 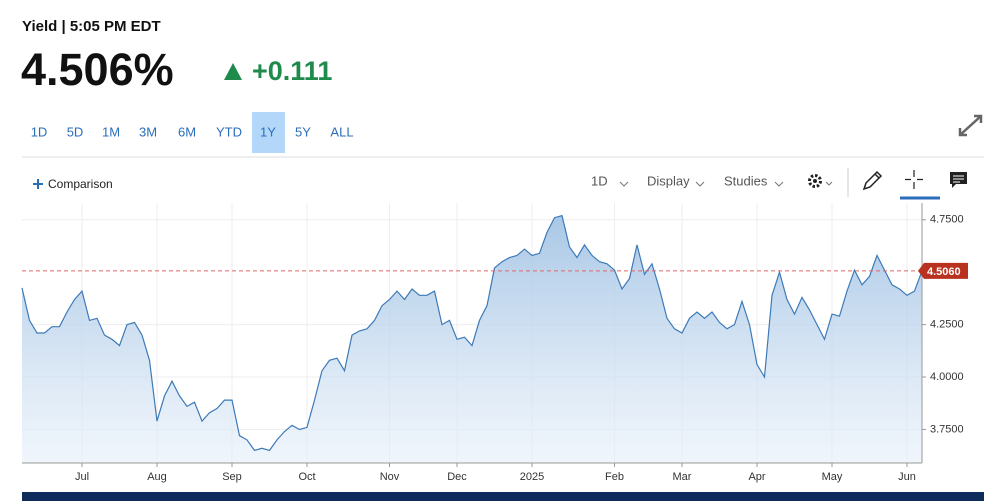 I want to click on last-yield: 4.506%, so click(x=97, y=69).